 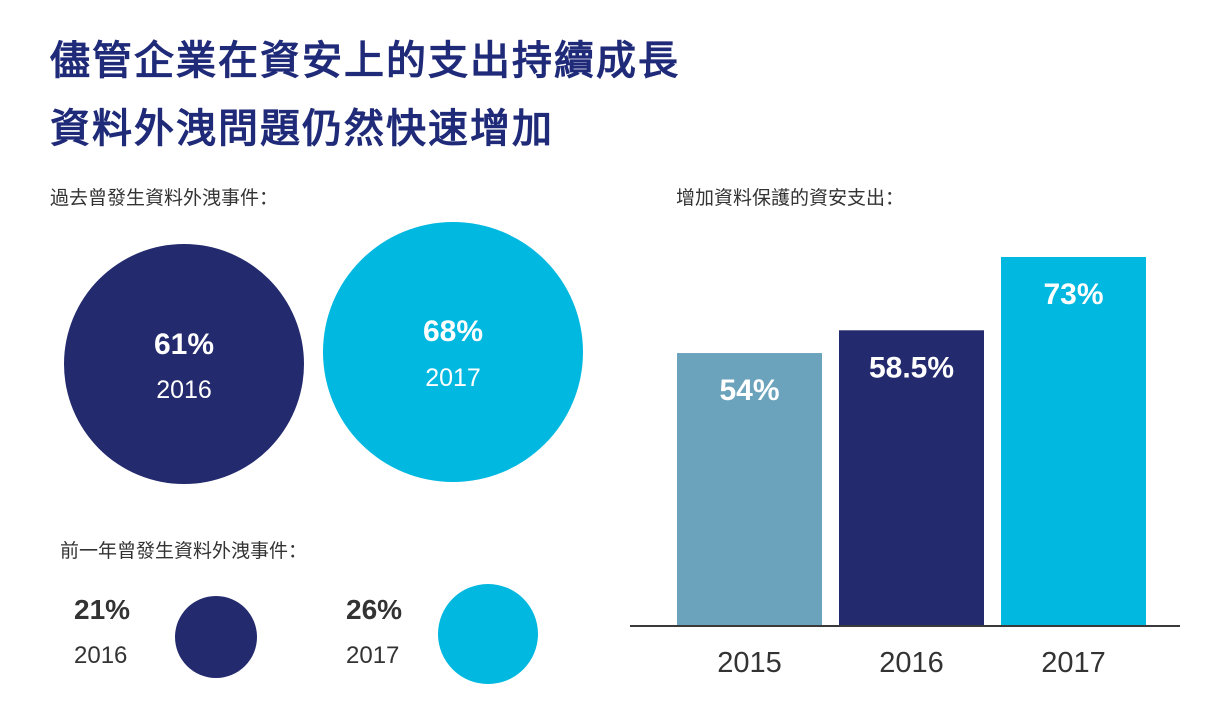 I want to click on bubble-2017-ever-percent: 68%, so click(x=453, y=331).